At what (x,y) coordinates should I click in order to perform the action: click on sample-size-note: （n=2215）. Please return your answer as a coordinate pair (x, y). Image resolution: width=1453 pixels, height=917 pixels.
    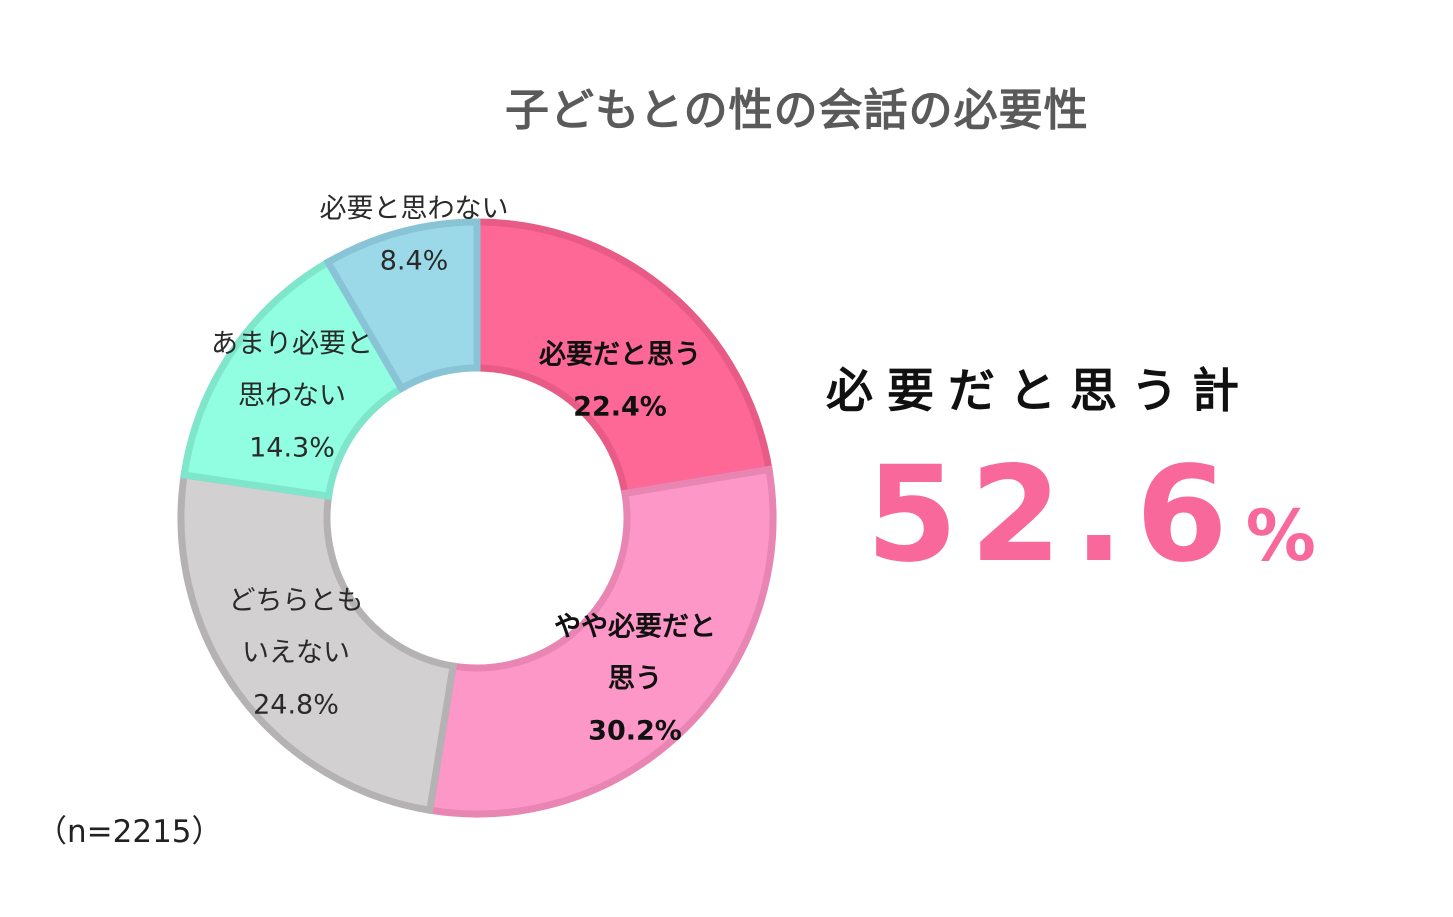
    Looking at the image, I should click on (129, 832).